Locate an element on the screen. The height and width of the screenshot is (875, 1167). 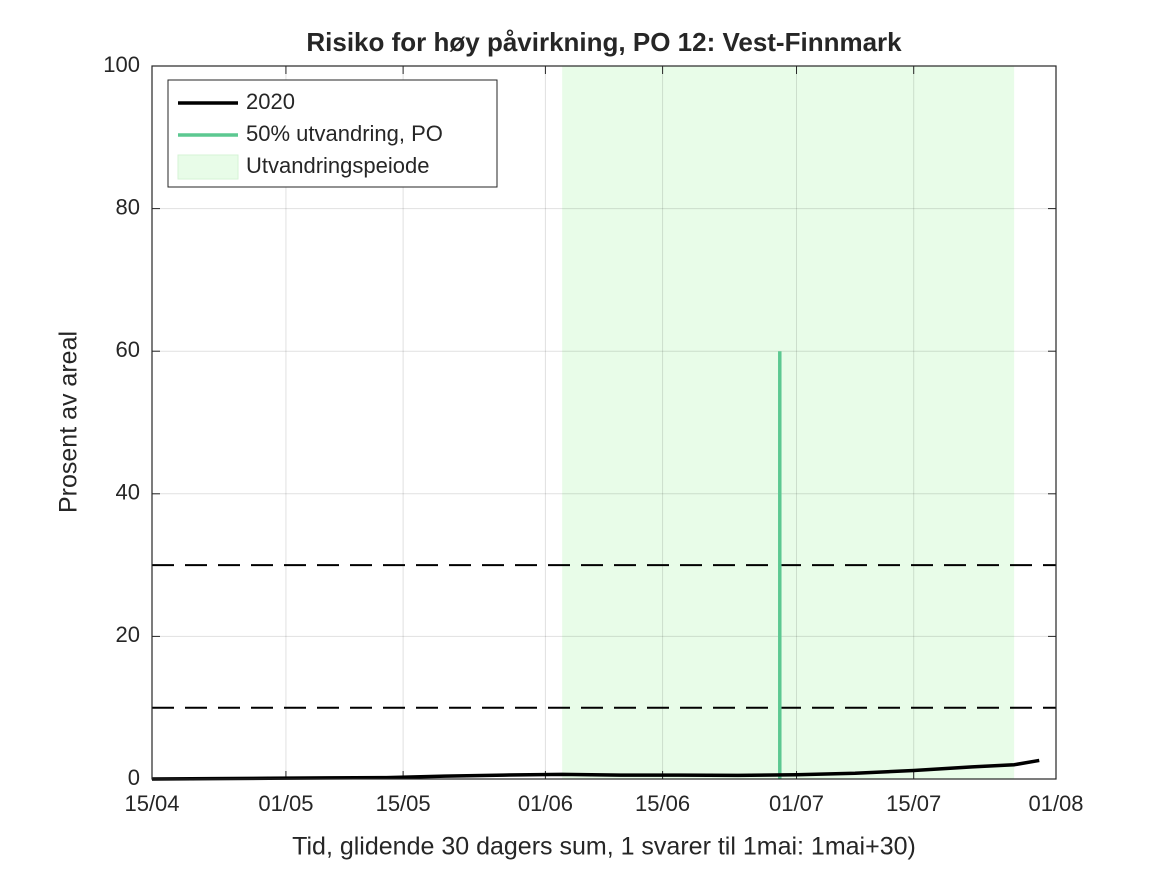
legend: 2020 50% utvandring, PO Utvandringspeiode is located at coordinates (332, 133).